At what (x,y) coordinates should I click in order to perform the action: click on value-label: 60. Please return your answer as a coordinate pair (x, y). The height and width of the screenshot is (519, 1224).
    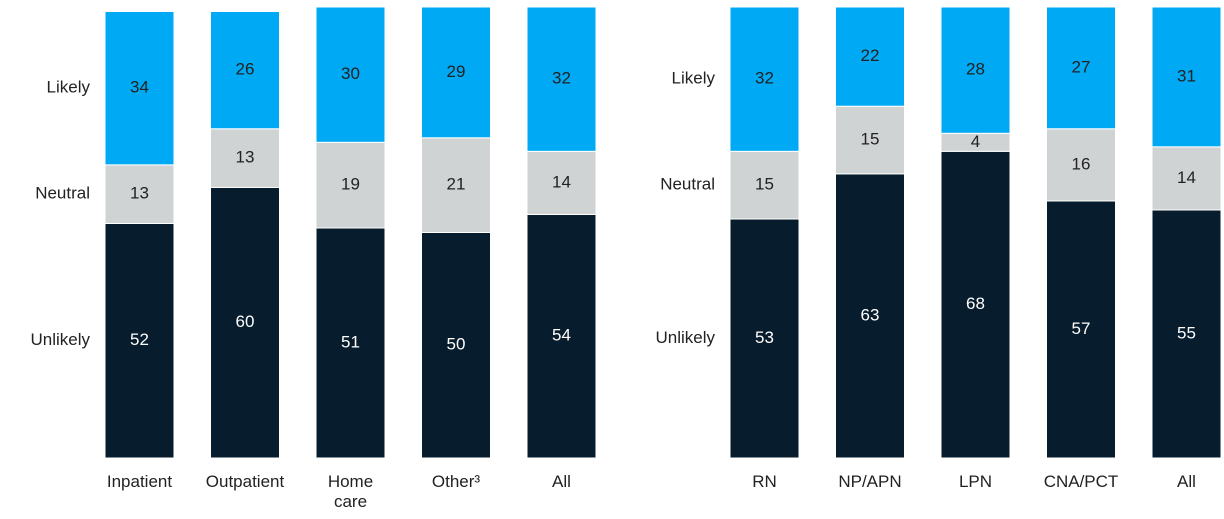
    Looking at the image, I should click on (245, 321).